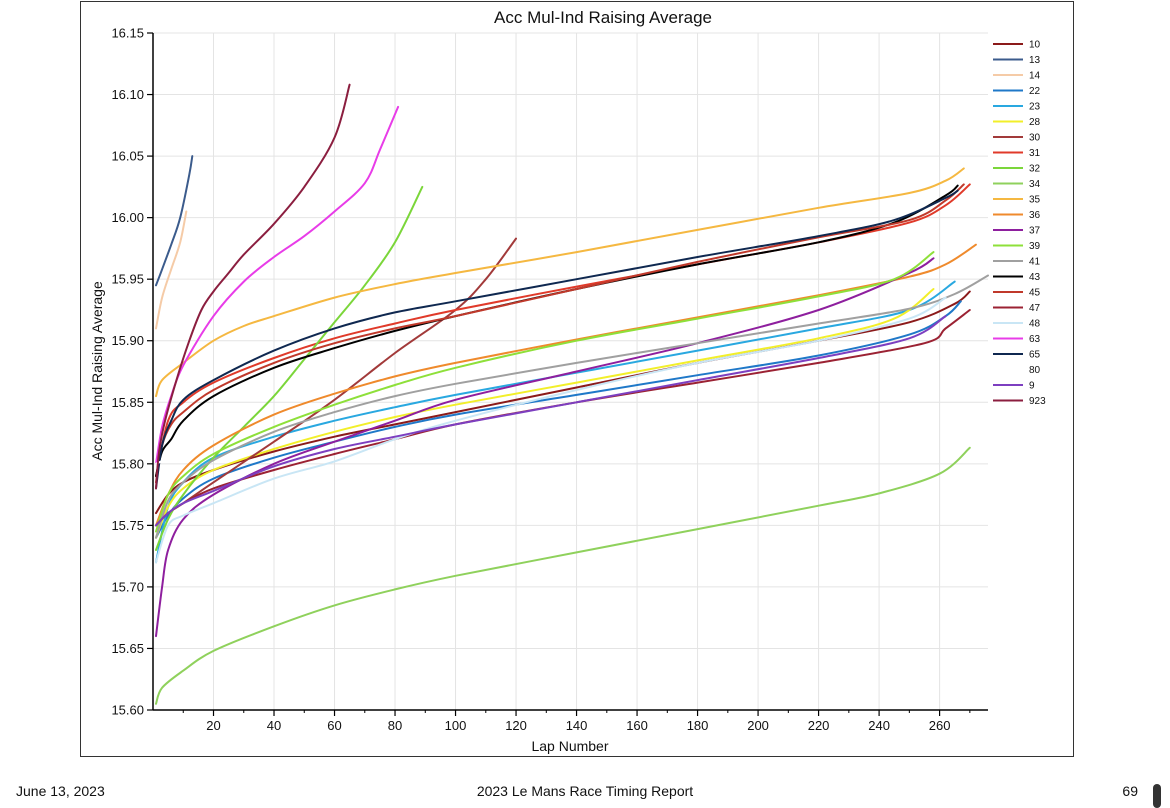 Image resolution: width=1170 pixels, height=808 pixels. I want to click on legend-label-923: 923, so click(1037, 401).